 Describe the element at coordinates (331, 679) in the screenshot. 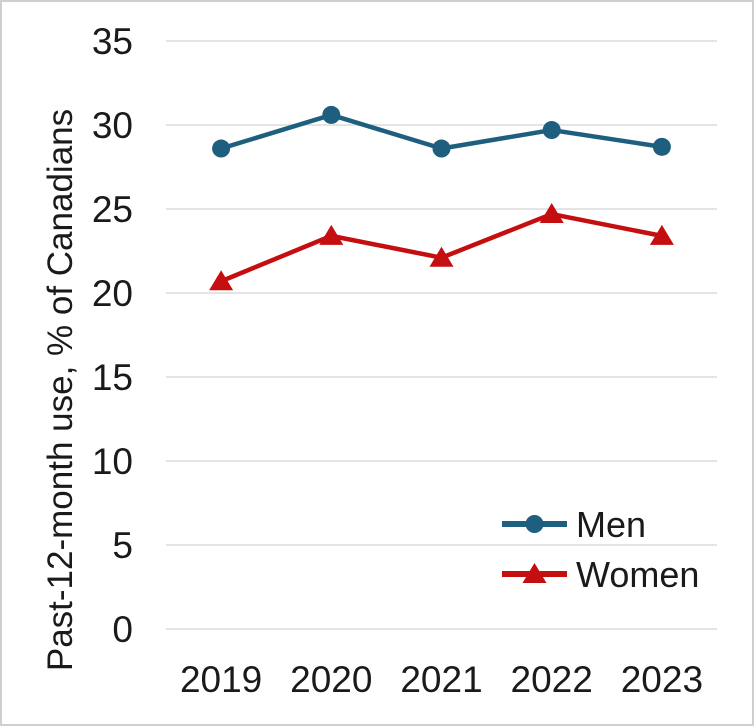

I see `x-tick-label-2020: 2020` at that location.